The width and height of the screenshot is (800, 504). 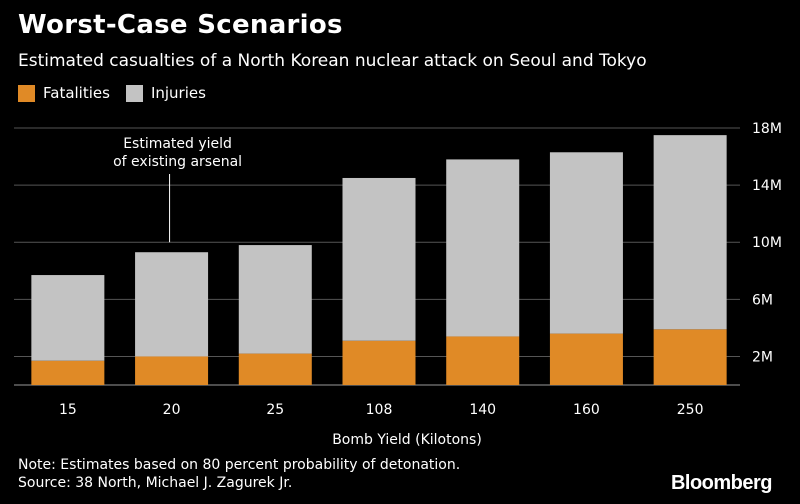 I want to click on legend-item-injuries: Injuries, so click(x=165, y=93).